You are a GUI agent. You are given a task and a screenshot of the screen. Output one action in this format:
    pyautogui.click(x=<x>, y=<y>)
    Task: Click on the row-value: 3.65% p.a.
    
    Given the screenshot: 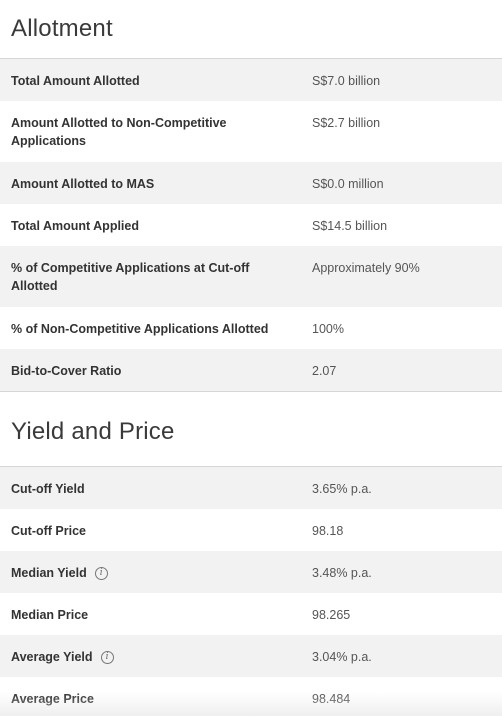 What is the action you would take?
    pyautogui.click(x=342, y=489)
    